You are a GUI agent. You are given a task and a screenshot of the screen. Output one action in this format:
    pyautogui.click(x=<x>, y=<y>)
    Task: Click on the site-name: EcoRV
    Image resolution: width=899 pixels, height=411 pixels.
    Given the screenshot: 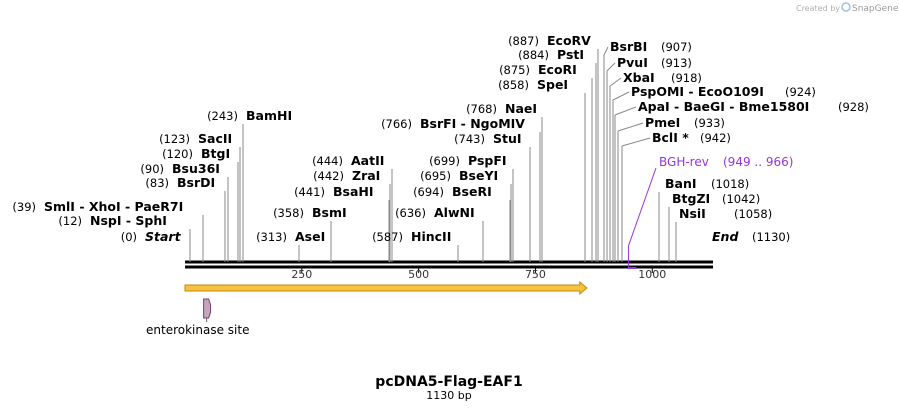 What is the action you would take?
    pyautogui.click(x=569, y=40)
    